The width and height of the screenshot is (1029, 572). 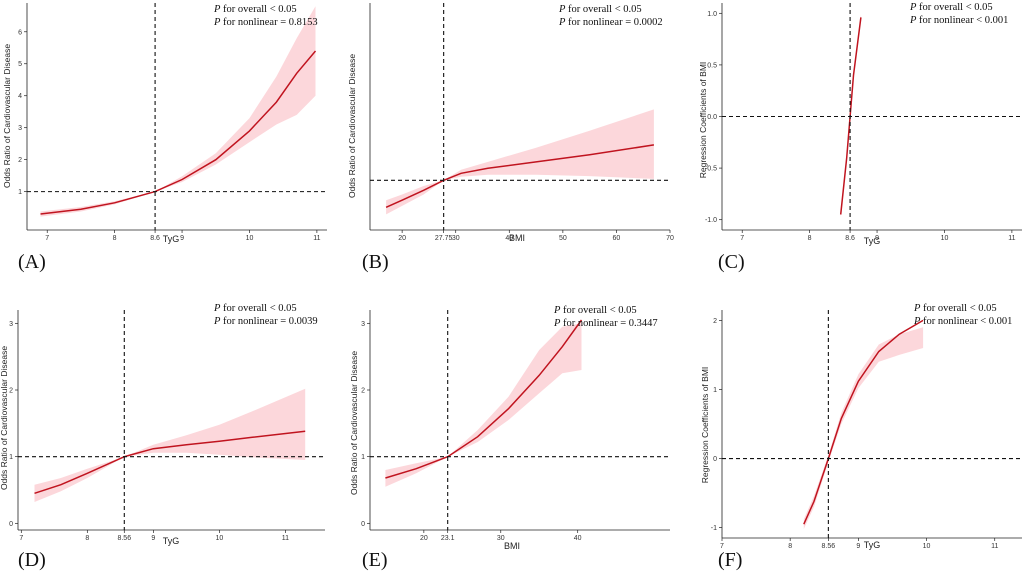 What do you see at coordinates (444, 238) in the screenshot?
I see `x-tick-label: 27.75` at bounding box center [444, 238].